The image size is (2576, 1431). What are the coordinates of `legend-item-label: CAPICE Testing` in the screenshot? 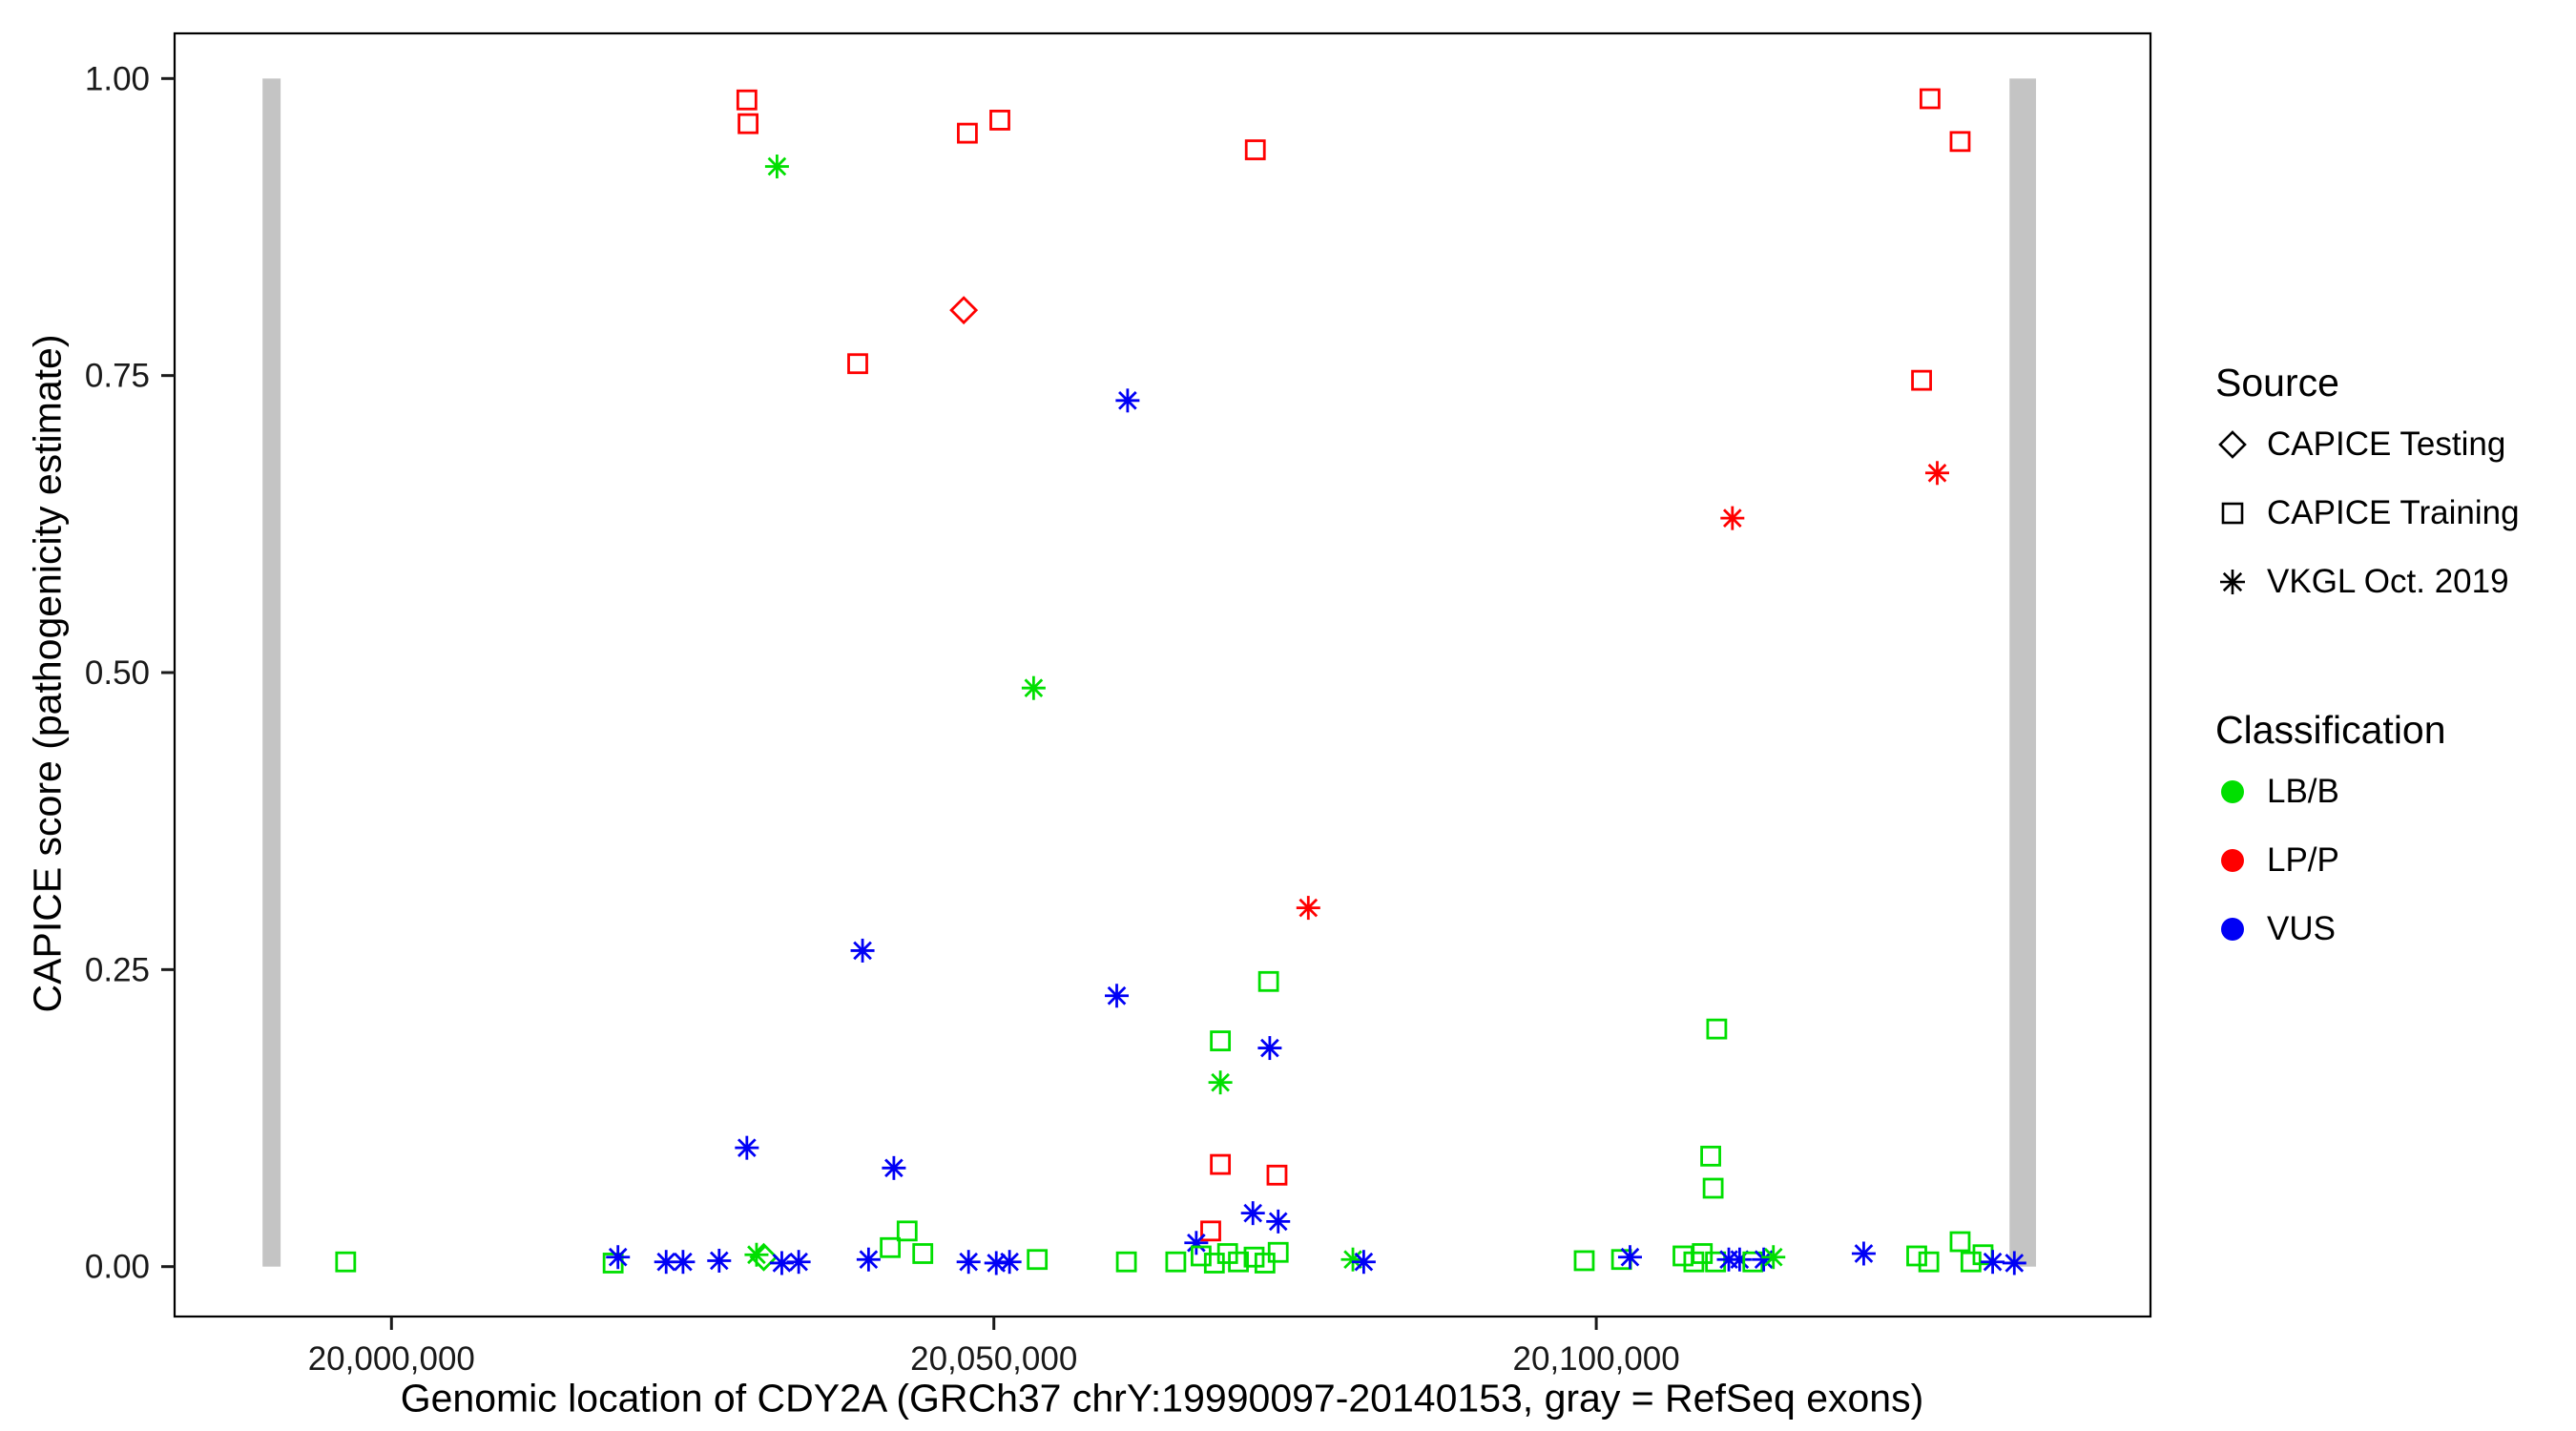 It's located at (2386, 444).